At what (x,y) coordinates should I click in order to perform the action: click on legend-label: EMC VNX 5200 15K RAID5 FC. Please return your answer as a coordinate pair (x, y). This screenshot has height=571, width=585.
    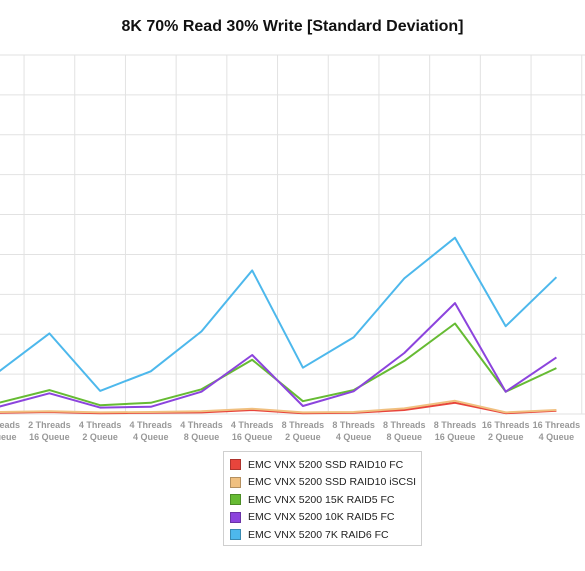
    Looking at the image, I should click on (321, 499).